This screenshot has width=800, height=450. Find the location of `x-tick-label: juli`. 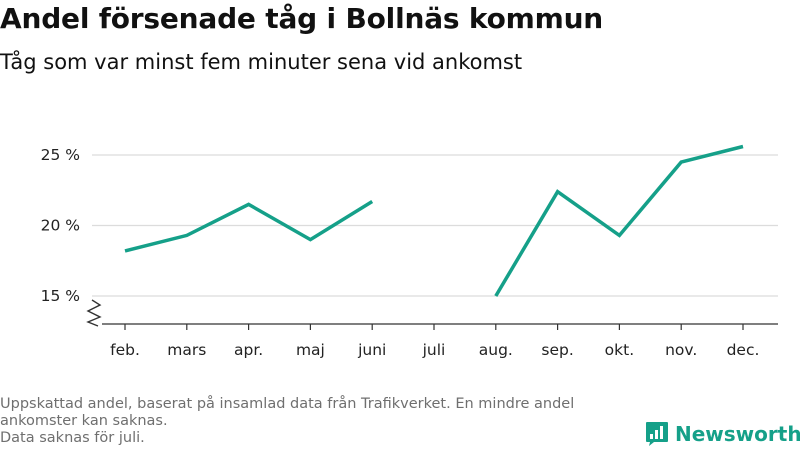

x-tick-label: juli is located at coordinates (434, 350).